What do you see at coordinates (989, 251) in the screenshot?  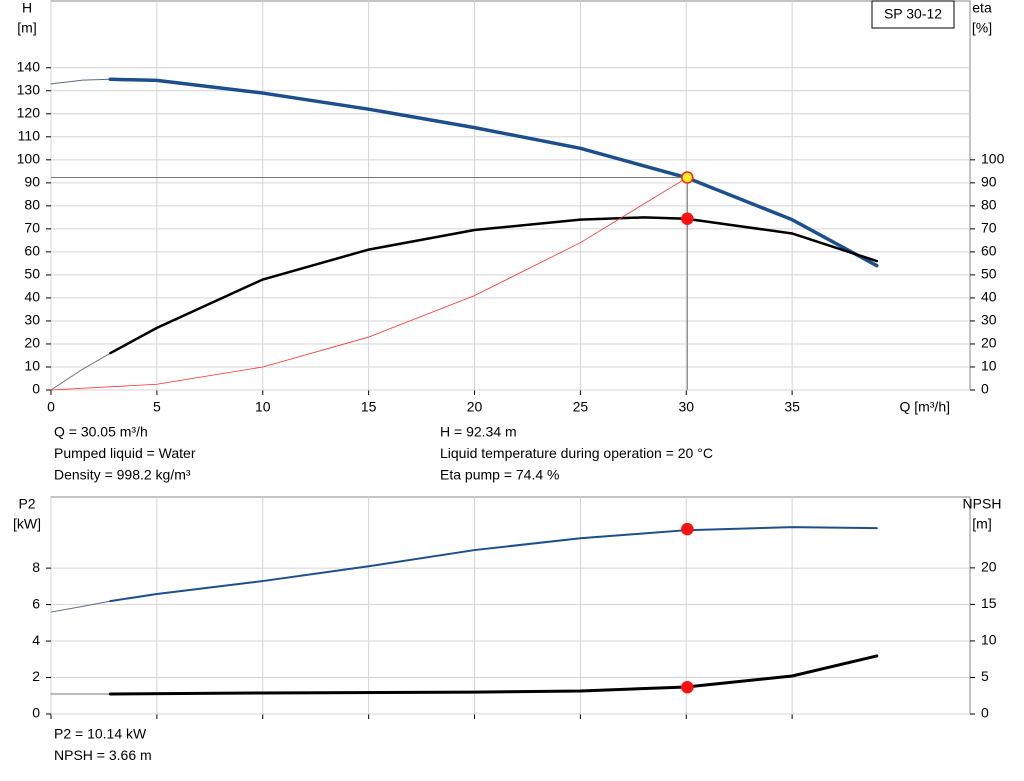 I see `y2-tick-label: 60` at bounding box center [989, 251].